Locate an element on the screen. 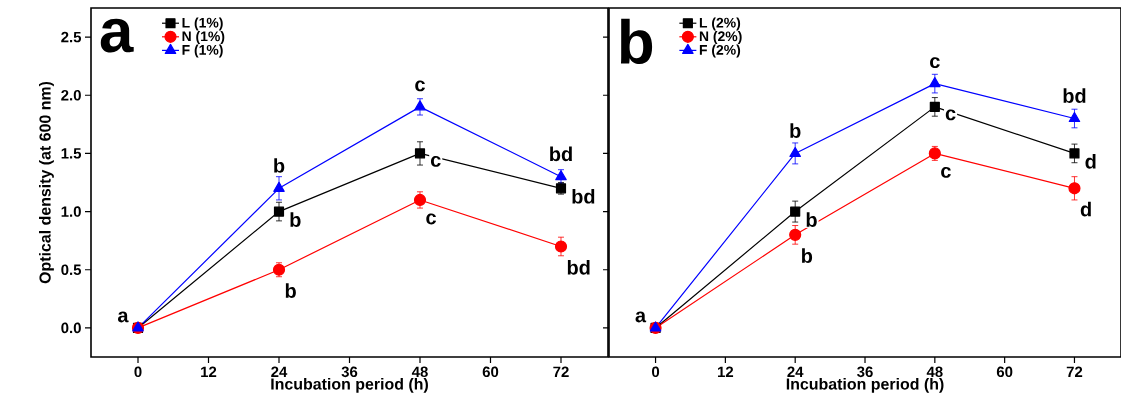 The height and width of the screenshot is (414, 1121). y-tick-label: 1.0 is located at coordinates (71, 211).